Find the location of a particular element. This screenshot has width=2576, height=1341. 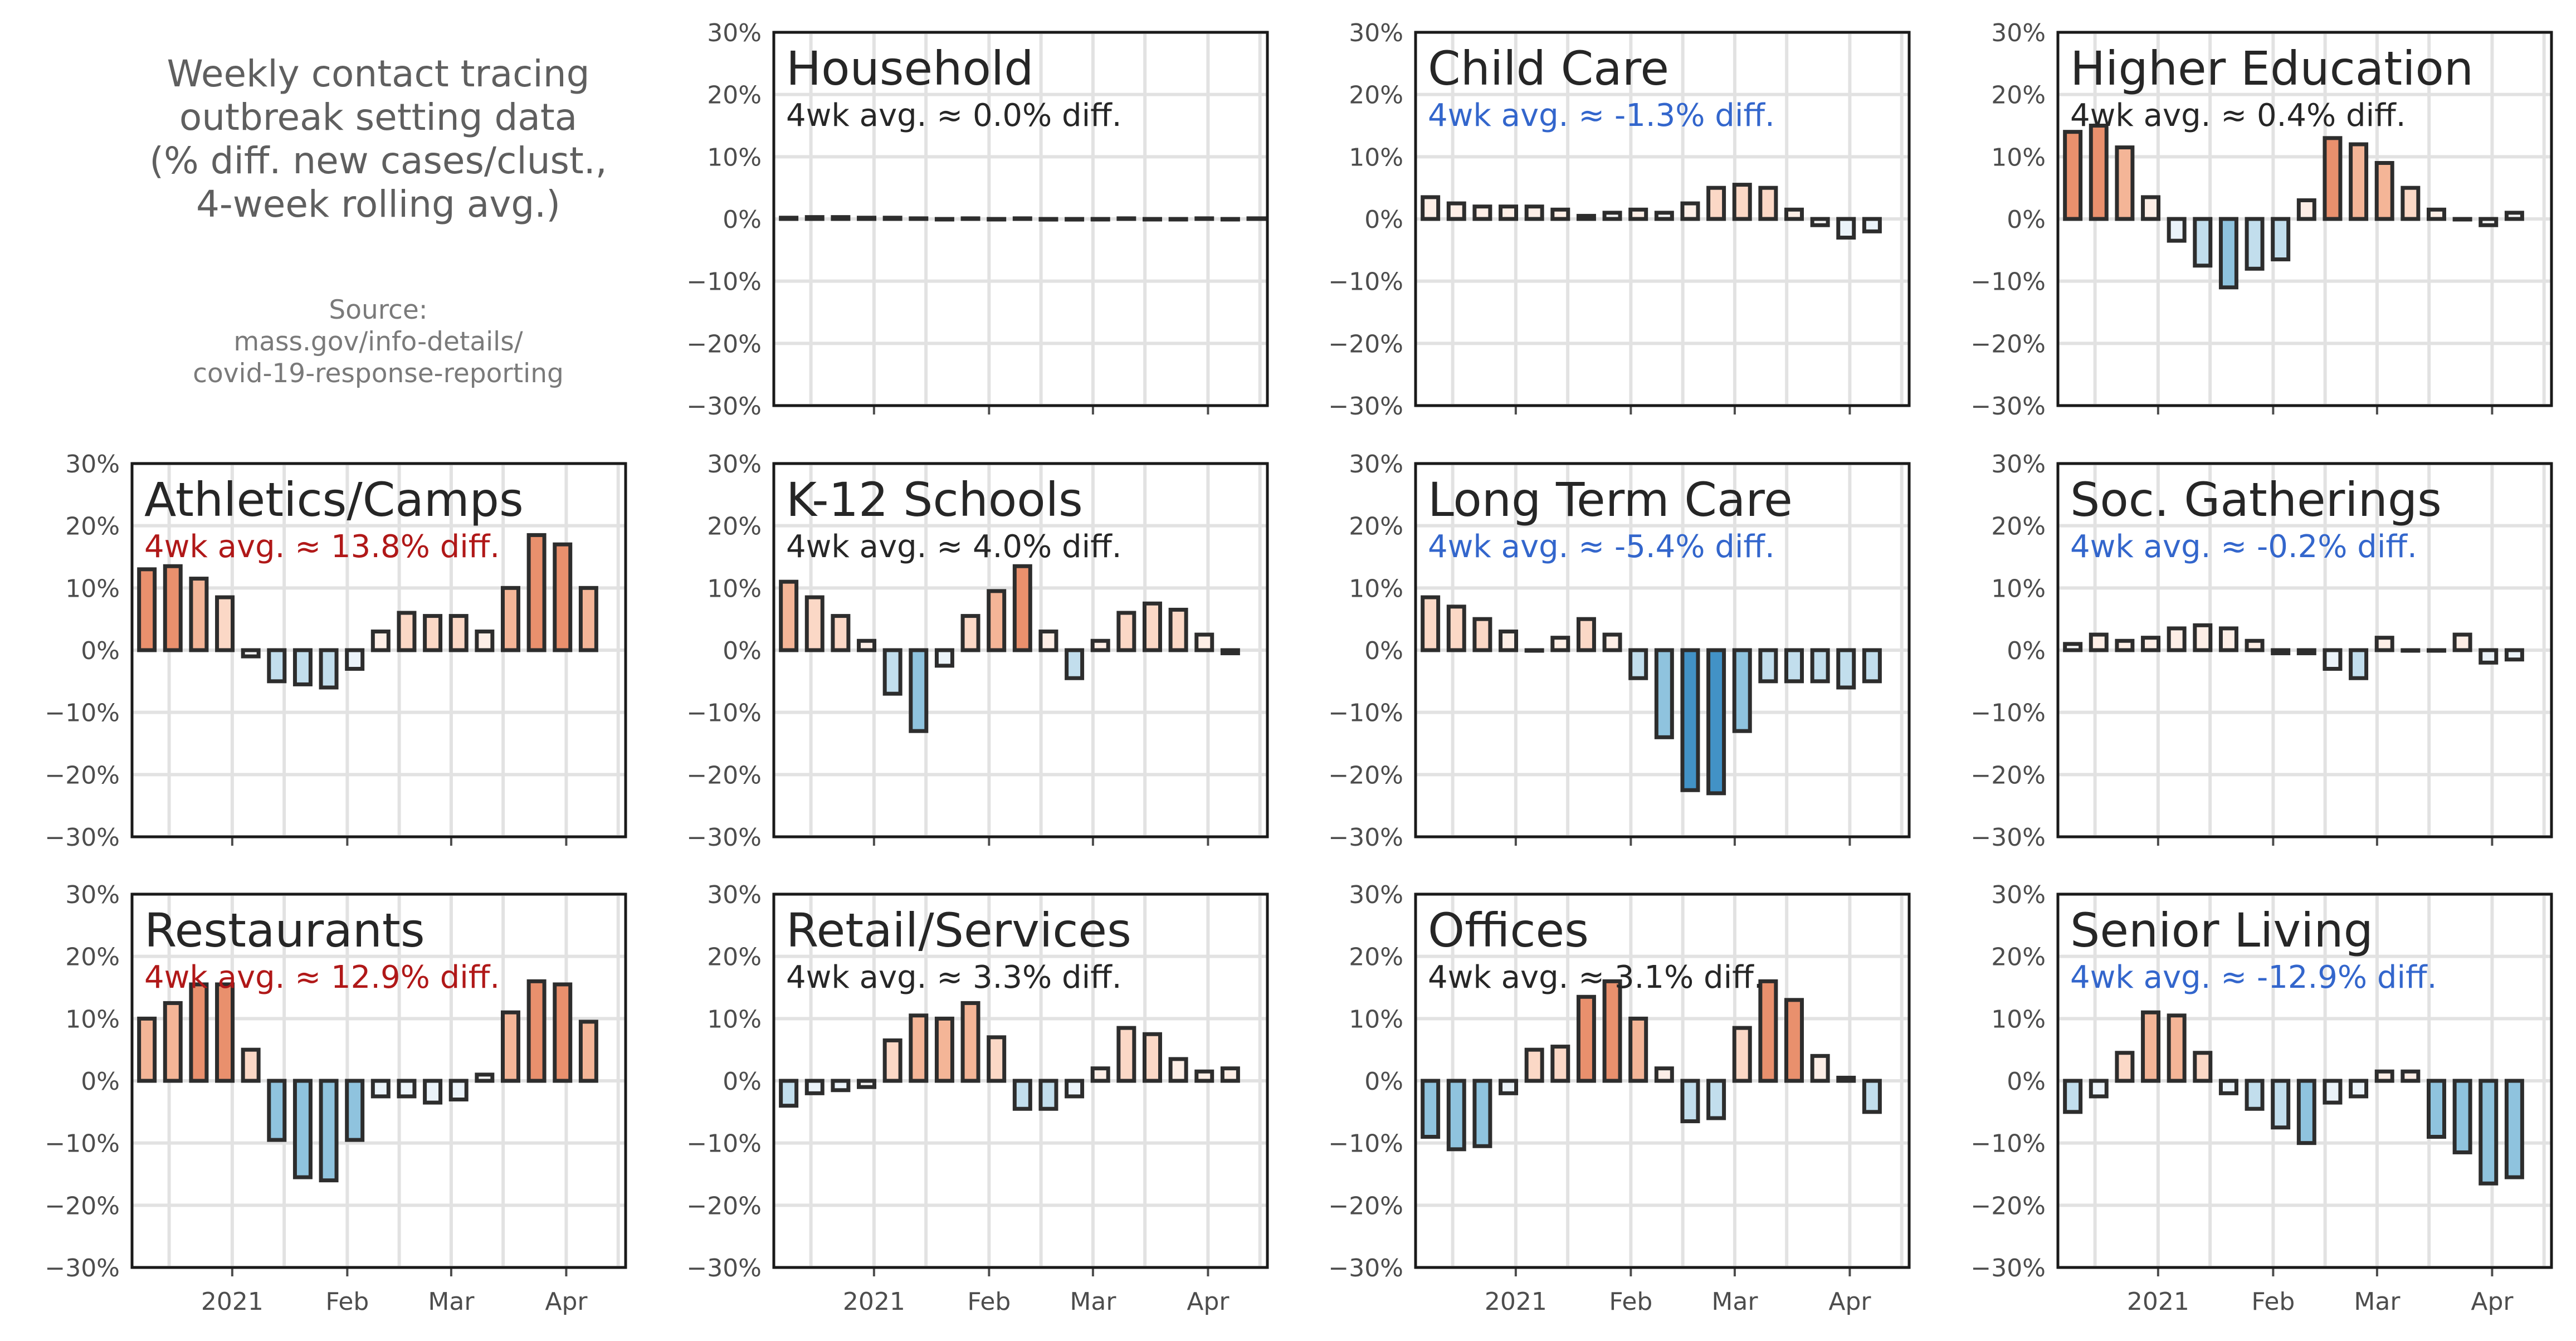

panel-title: Child Care is located at coordinates (1548, 68).